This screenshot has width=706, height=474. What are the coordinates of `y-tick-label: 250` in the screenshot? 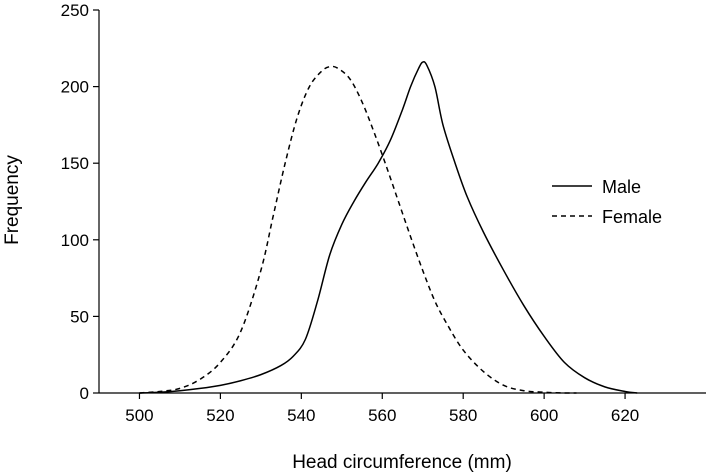 It's located at (75, 10).